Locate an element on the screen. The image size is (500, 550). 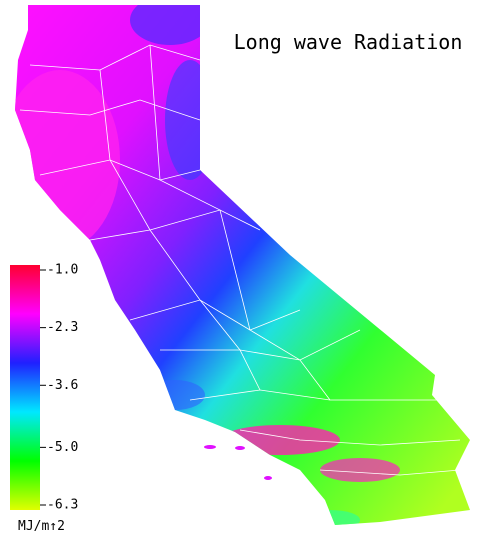
colorbar-tick-label: -2.3 is located at coordinates (62, 327).